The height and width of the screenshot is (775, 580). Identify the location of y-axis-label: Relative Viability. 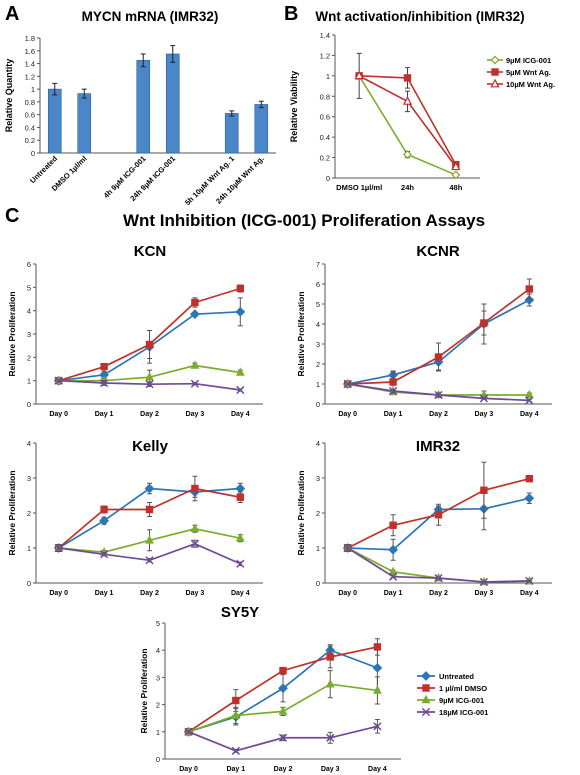
(294, 106).